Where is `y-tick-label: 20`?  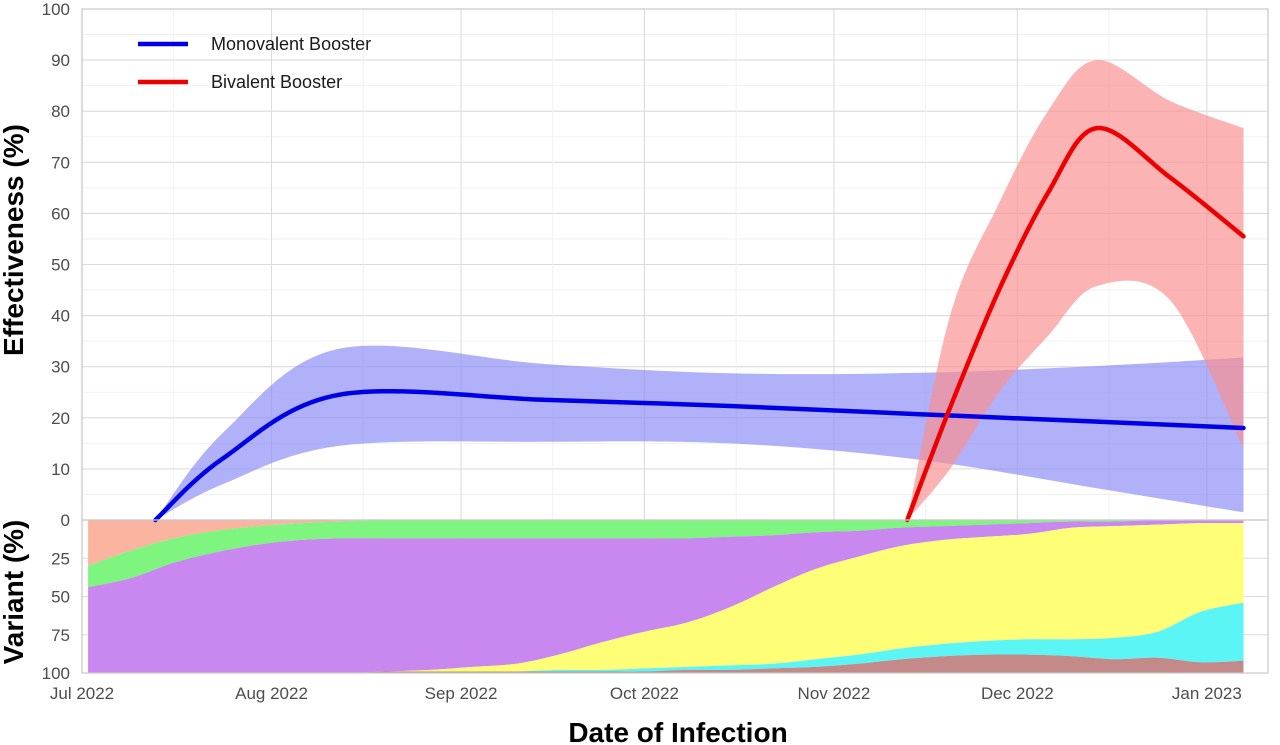 y-tick-label: 20 is located at coordinates (60, 418).